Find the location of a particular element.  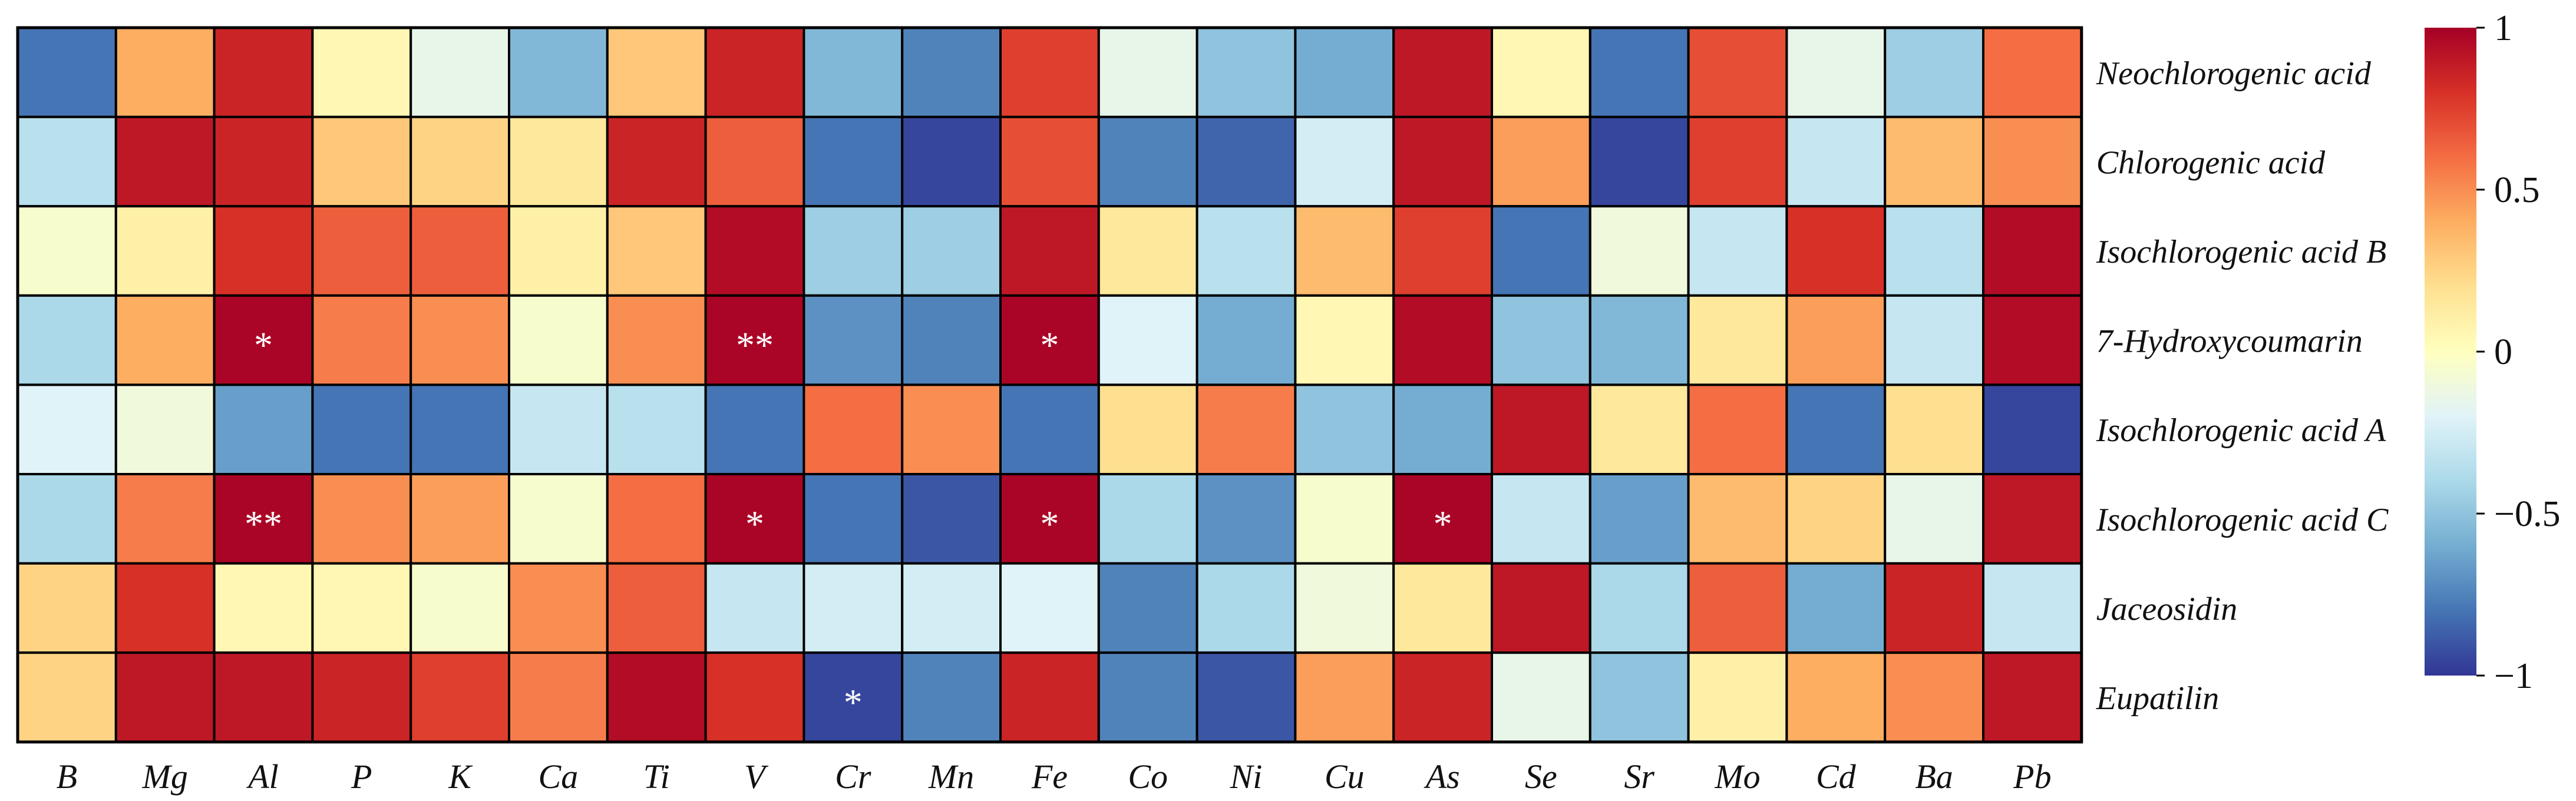

column-label: Co is located at coordinates (1148, 776).